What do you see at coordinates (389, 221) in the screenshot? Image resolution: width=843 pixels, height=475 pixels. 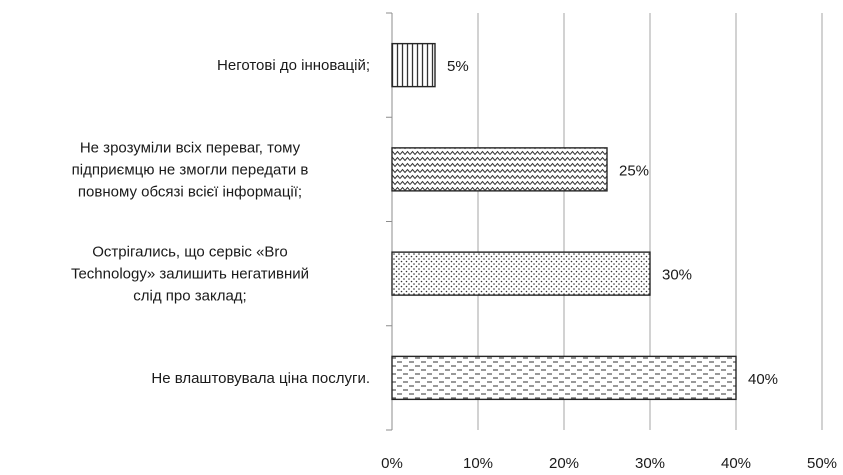 I see `category-axis` at bounding box center [389, 221].